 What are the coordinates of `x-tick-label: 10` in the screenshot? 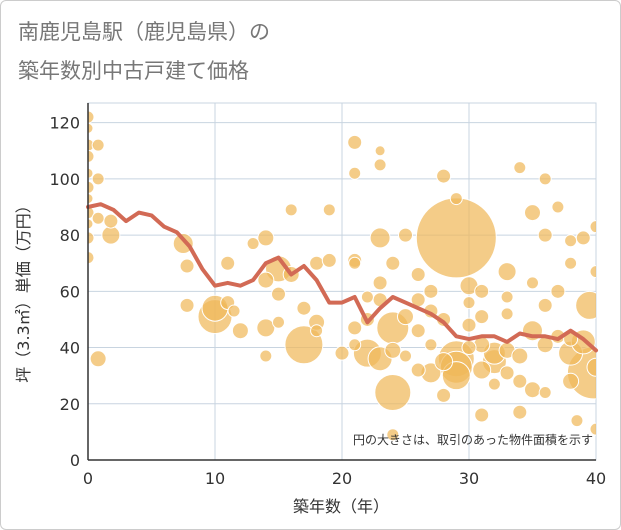 It's located at (215, 478).